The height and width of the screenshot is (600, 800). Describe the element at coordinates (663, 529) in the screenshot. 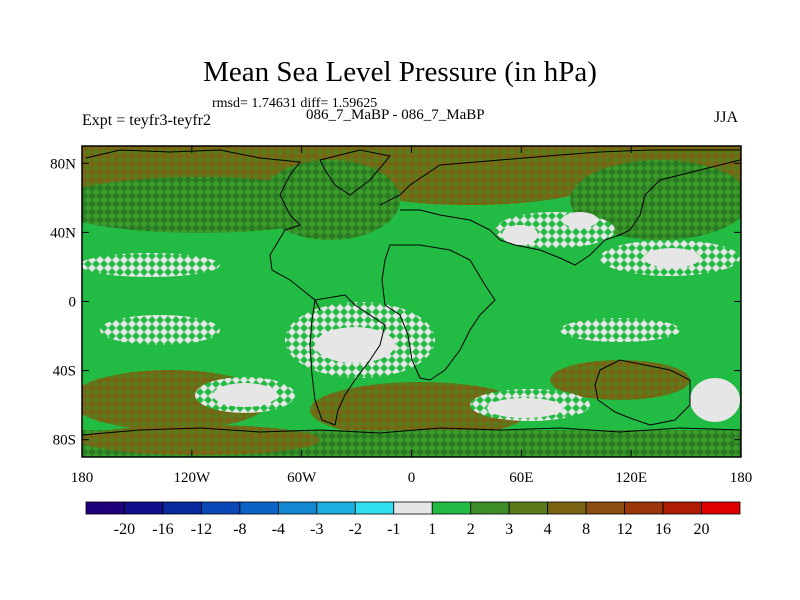

I see `colorbar-label: 16` at that location.